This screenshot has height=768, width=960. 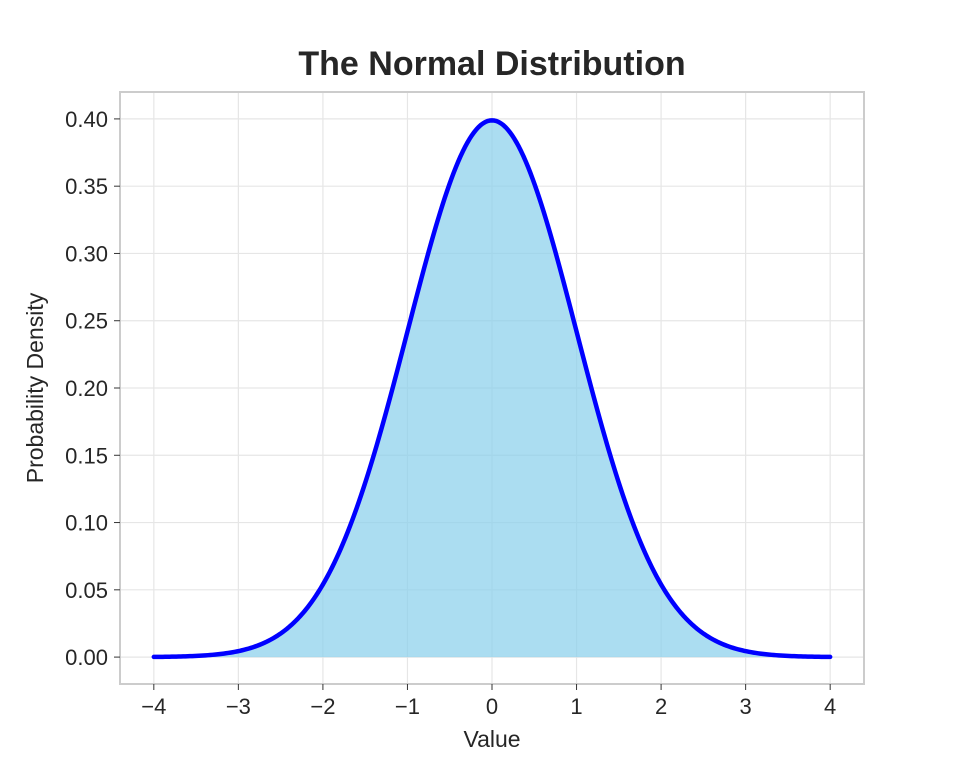 I want to click on x-axis-label: Value, so click(x=491, y=739).